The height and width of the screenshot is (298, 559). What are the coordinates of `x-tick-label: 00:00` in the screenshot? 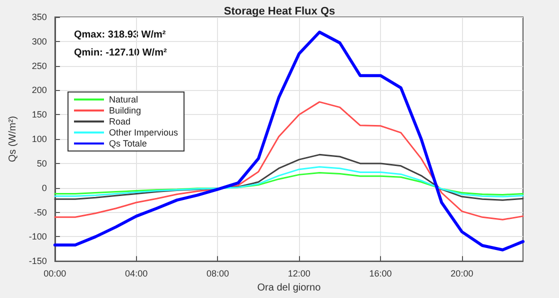 It's located at (55, 273).